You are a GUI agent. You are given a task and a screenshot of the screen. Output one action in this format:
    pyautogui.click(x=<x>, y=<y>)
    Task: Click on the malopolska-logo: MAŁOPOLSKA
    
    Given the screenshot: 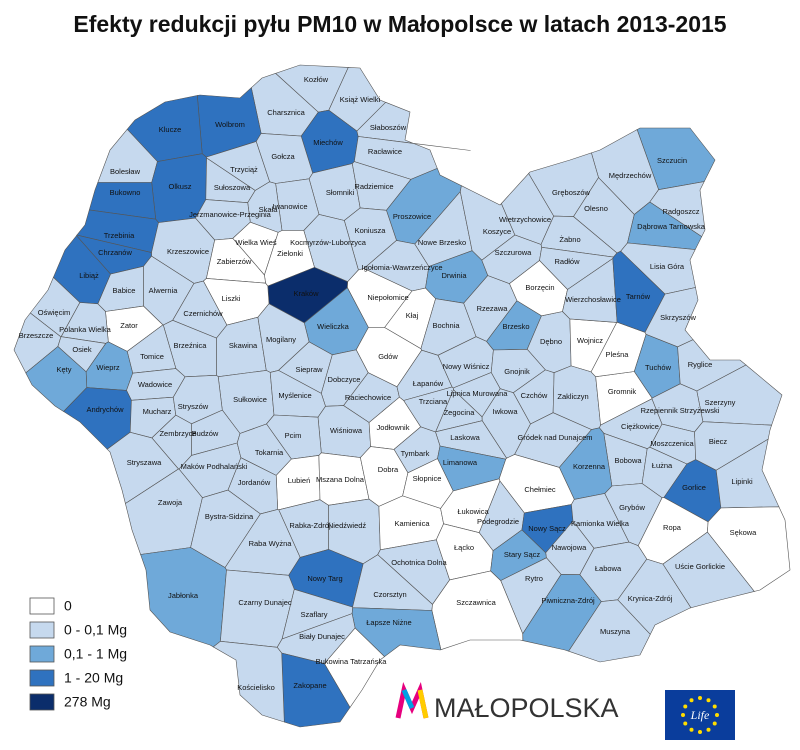 What is the action you would take?
    pyautogui.click(x=507, y=702)
    